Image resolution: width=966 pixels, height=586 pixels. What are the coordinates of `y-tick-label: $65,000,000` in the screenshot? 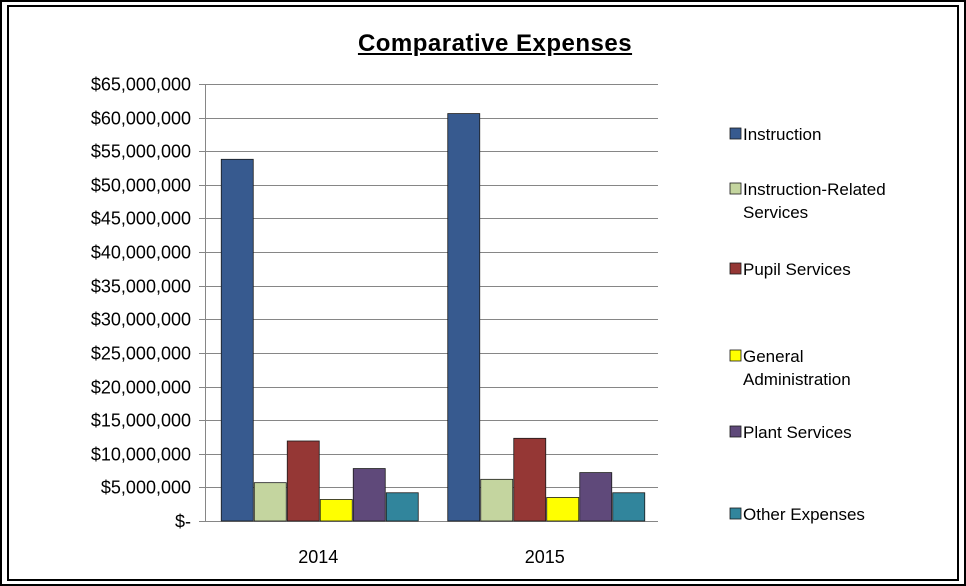 It's located at (141, 85).